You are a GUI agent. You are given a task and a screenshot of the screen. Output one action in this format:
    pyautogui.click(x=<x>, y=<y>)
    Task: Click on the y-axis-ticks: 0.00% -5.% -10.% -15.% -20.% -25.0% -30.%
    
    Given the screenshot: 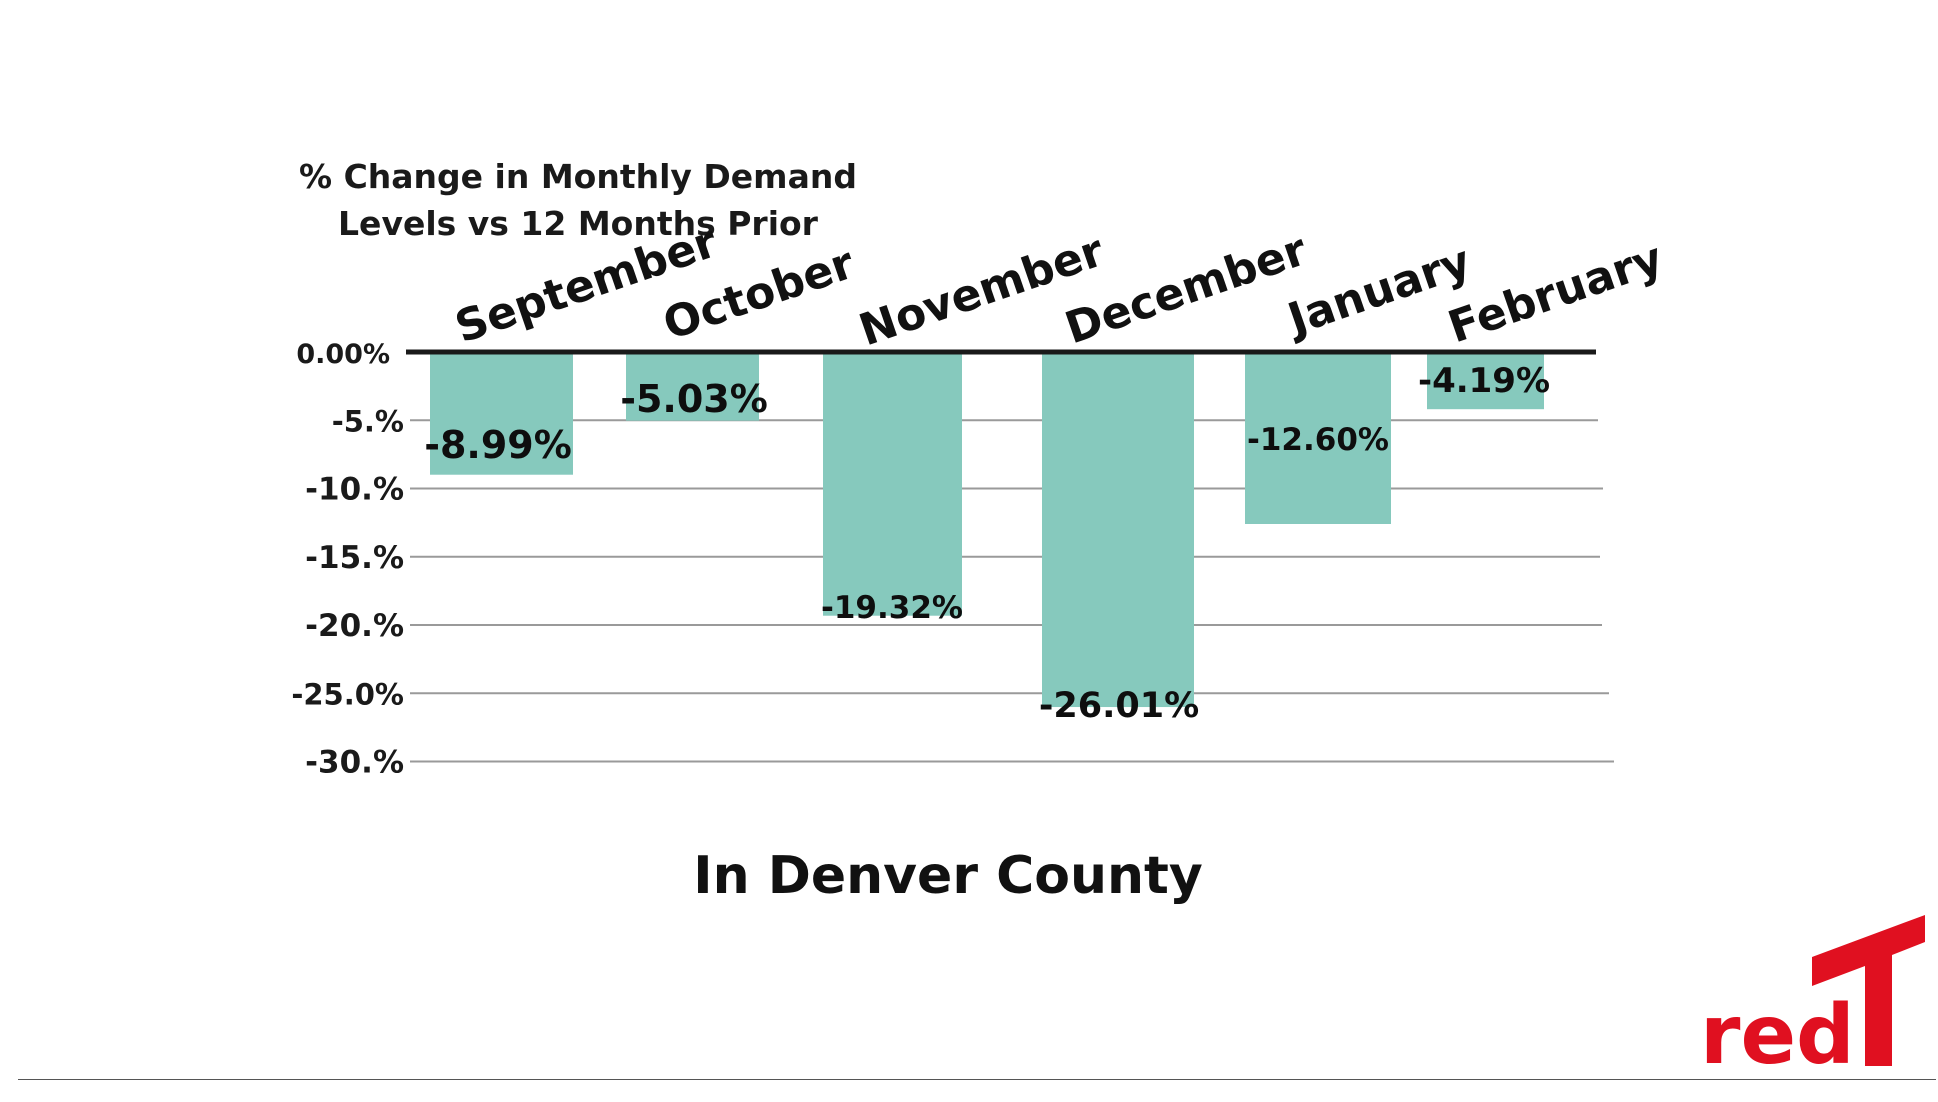 What is the action you would take?
    pyautogui.click(x=347, y=560)
    